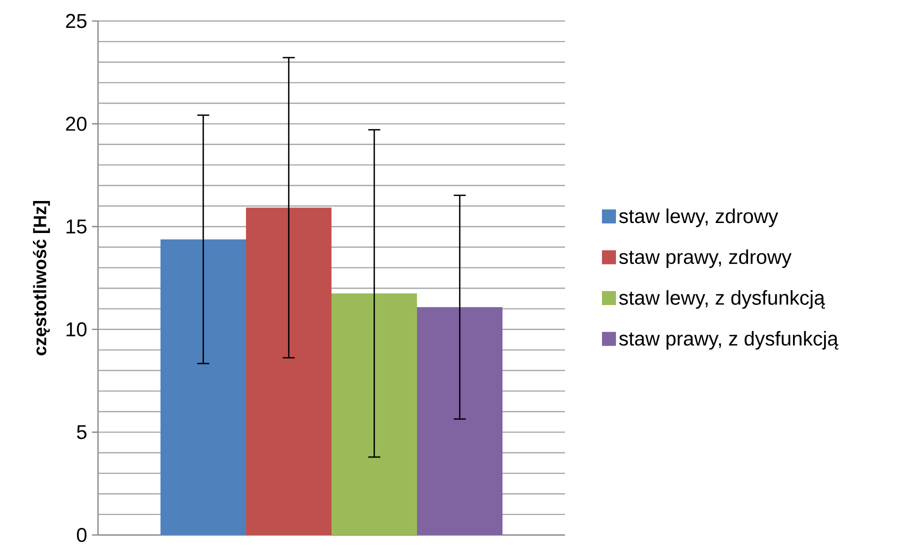 Image resolution: width=901 pixels, height=546 pixels. Describe the element at coordinates (81, 535) in the screenshot. I see `y-tick-label: 0` at that location.